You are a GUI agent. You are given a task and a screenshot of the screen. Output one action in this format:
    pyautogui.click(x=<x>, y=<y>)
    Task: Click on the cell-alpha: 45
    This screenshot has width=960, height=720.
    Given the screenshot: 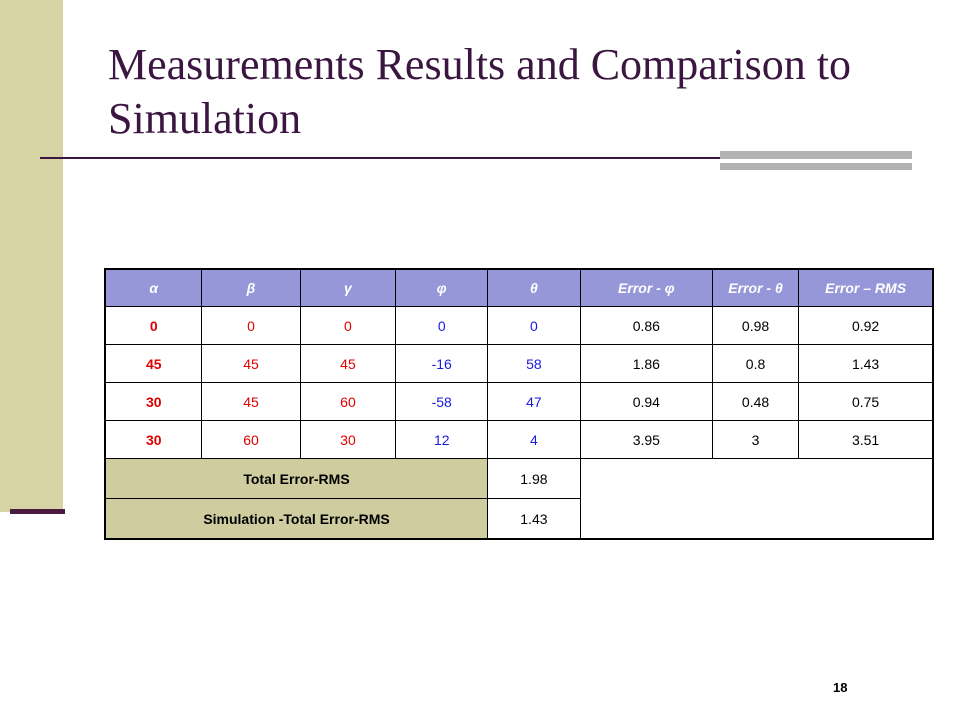 What is the action you would take?
    pyautogui.click(x=153, y=363)
    